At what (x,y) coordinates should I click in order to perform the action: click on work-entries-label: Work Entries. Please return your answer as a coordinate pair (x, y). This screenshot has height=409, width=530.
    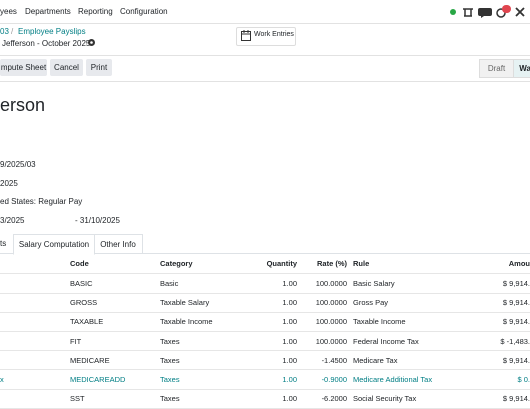
    Looking at the image, I should click on (274, 34).